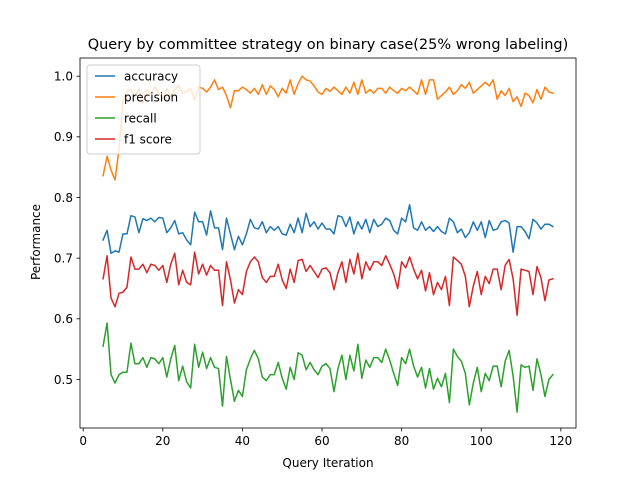 This screenshot has width=640, height=480. What do you see at coordinates (327, 463) in the screenshot?
I see `x-axis-title: Query Iteration` at bounding box center [327, 463].